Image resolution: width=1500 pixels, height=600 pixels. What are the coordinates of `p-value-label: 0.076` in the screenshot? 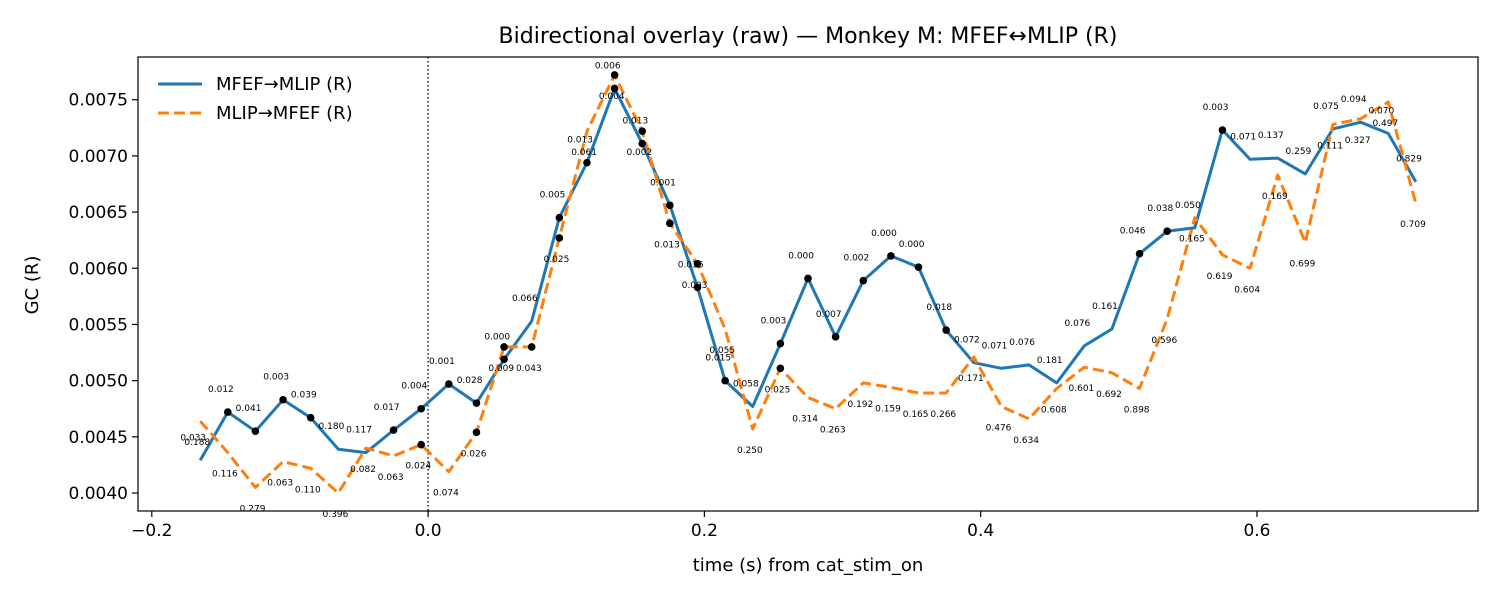 It's located at (1078, 324).